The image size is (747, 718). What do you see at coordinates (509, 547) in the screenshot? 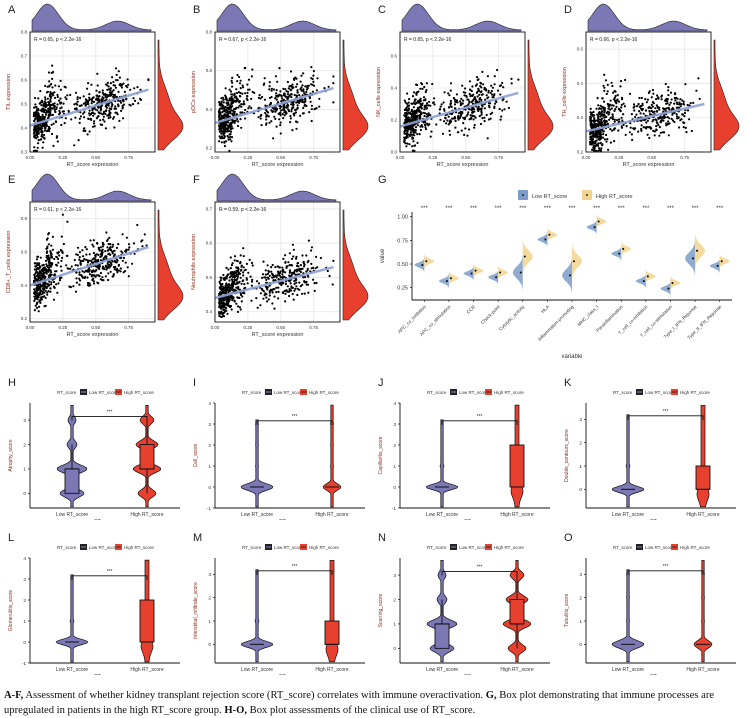
I see `legend-label-high: High RT_score` at bounding box center [509, 547].